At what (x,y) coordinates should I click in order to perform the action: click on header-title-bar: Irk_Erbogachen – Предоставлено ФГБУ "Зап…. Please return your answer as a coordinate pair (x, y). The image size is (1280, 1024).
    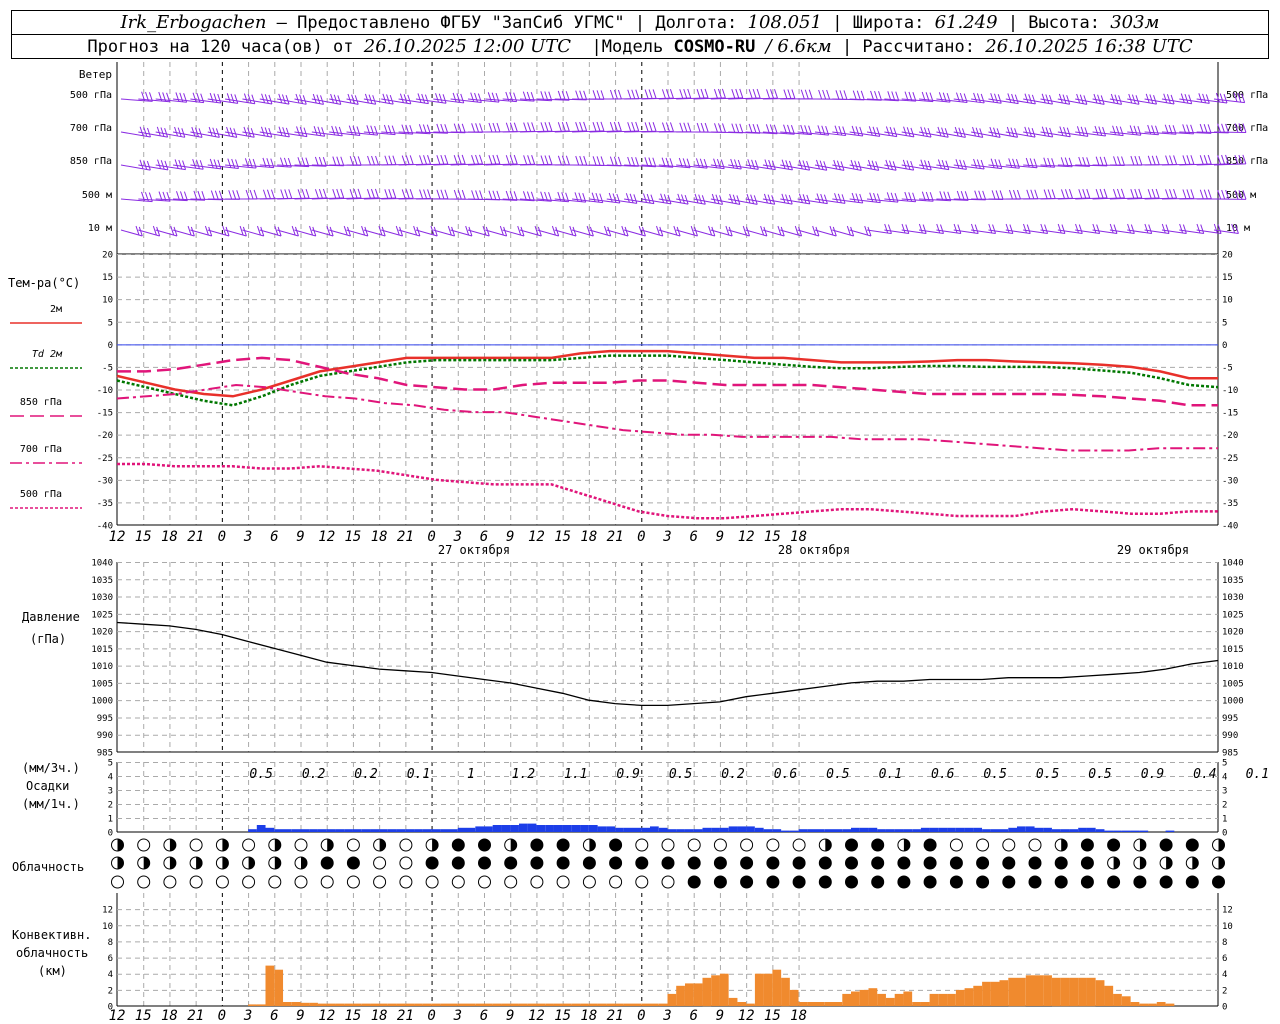
    Looking at the image, I should click on (640, 22).